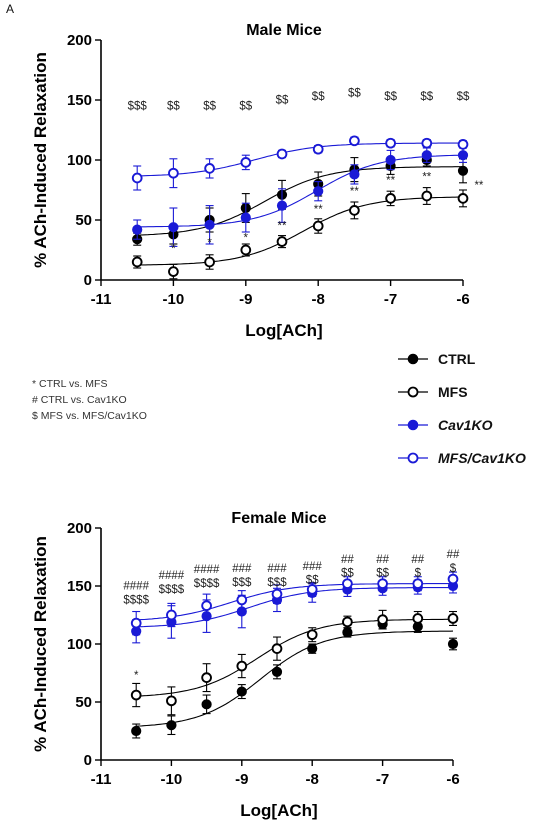  I want to click on panel-label: A, so click(10, 9).